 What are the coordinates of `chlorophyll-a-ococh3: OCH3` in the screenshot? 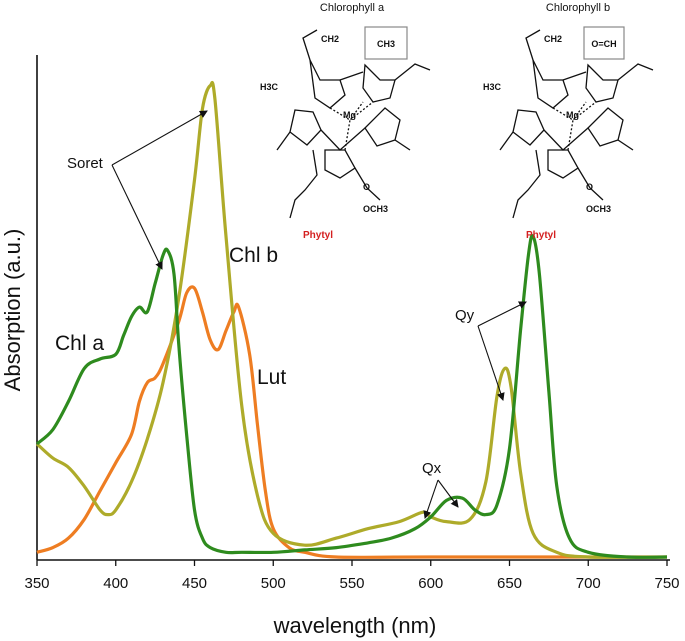 It's located at (375, 209).